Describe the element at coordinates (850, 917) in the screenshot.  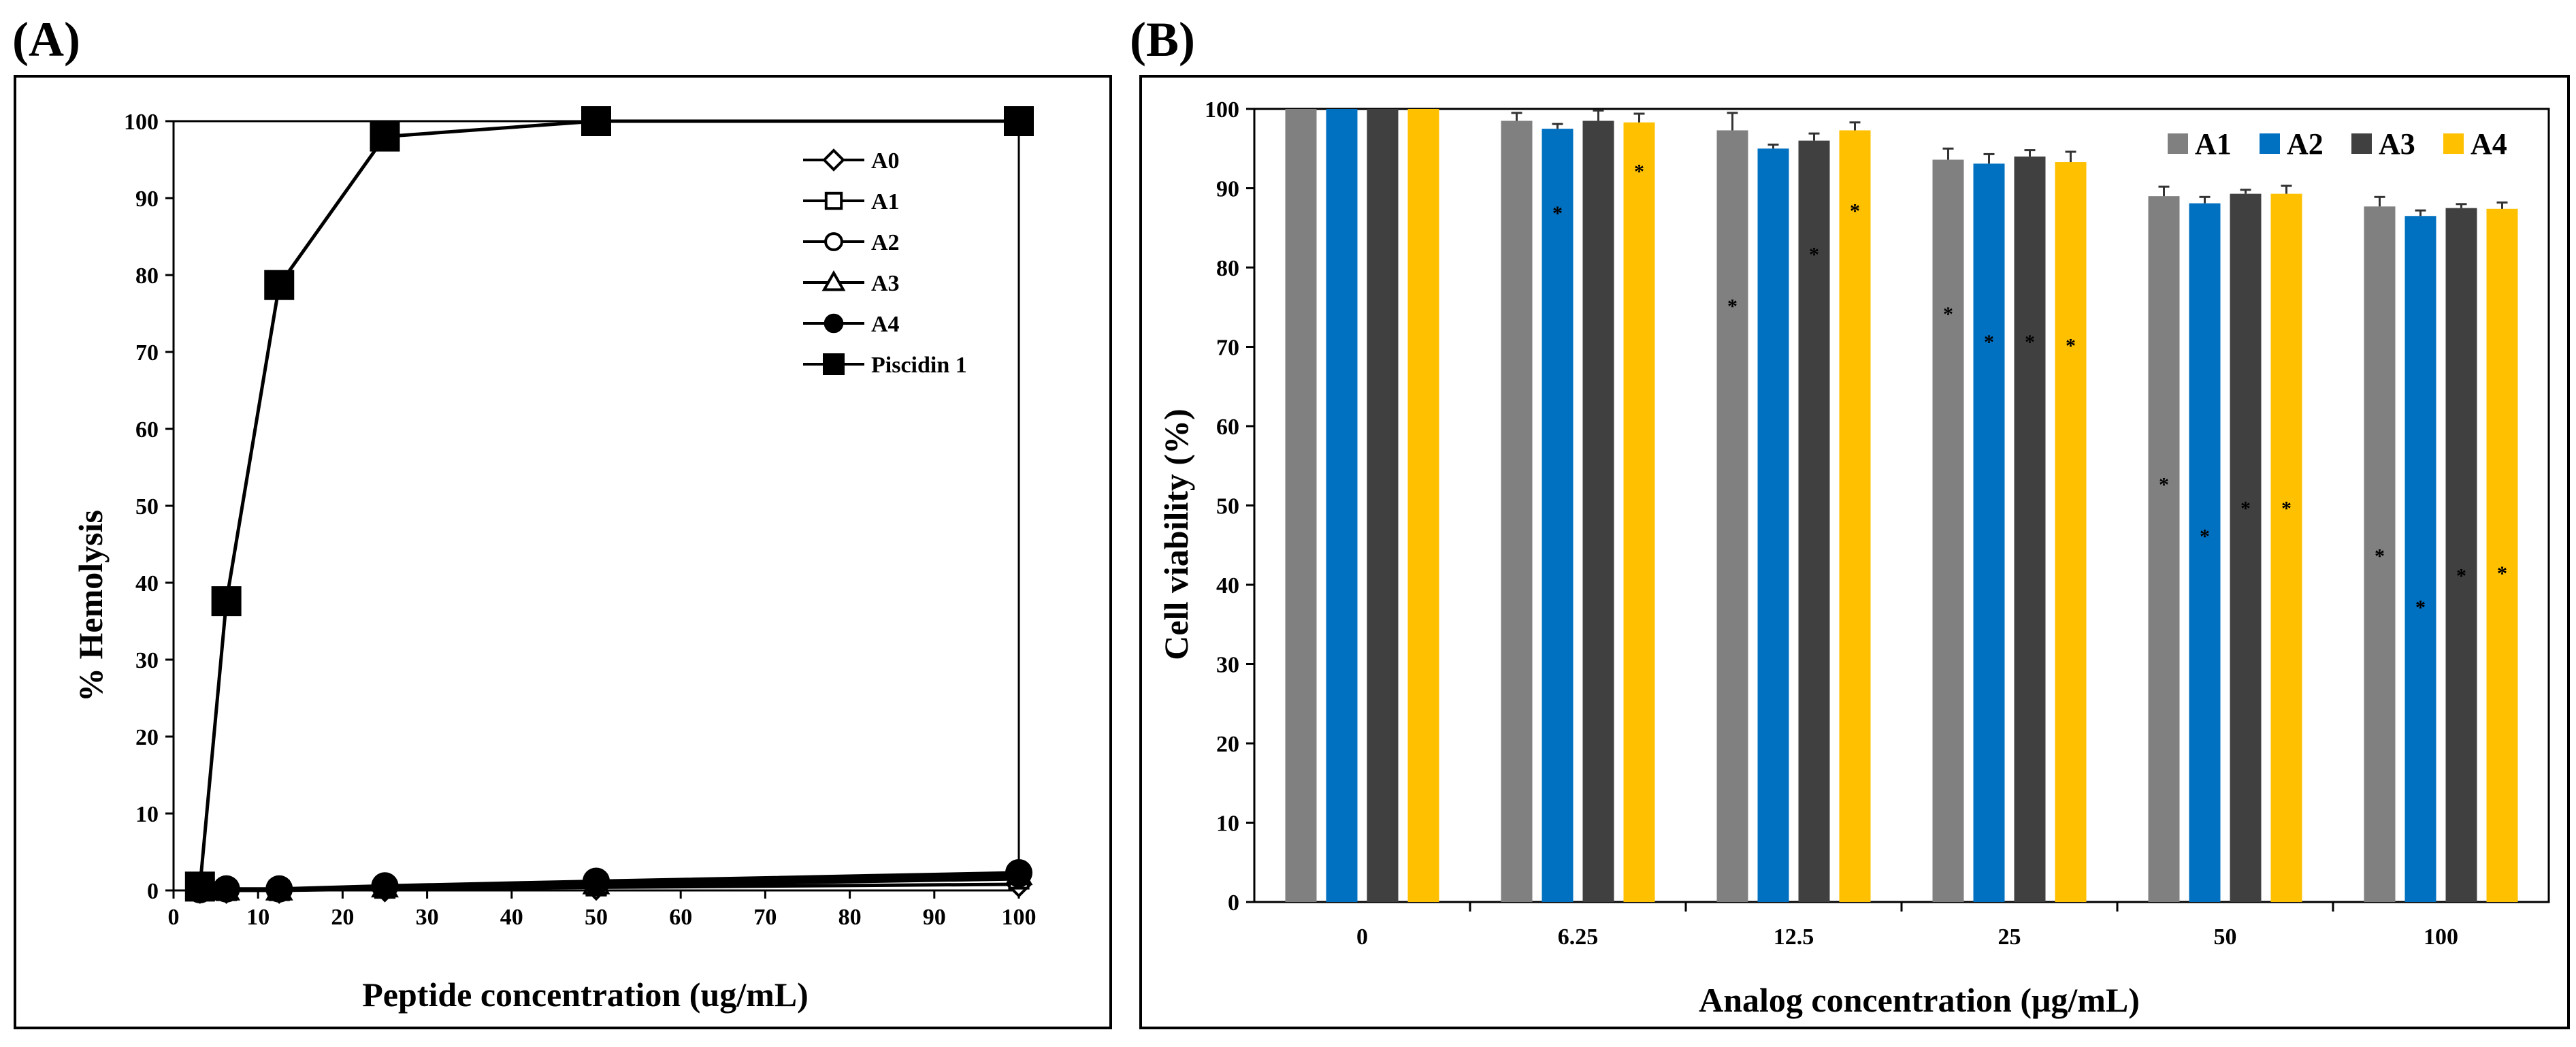
I see `x-tick-label: 80` at that location.